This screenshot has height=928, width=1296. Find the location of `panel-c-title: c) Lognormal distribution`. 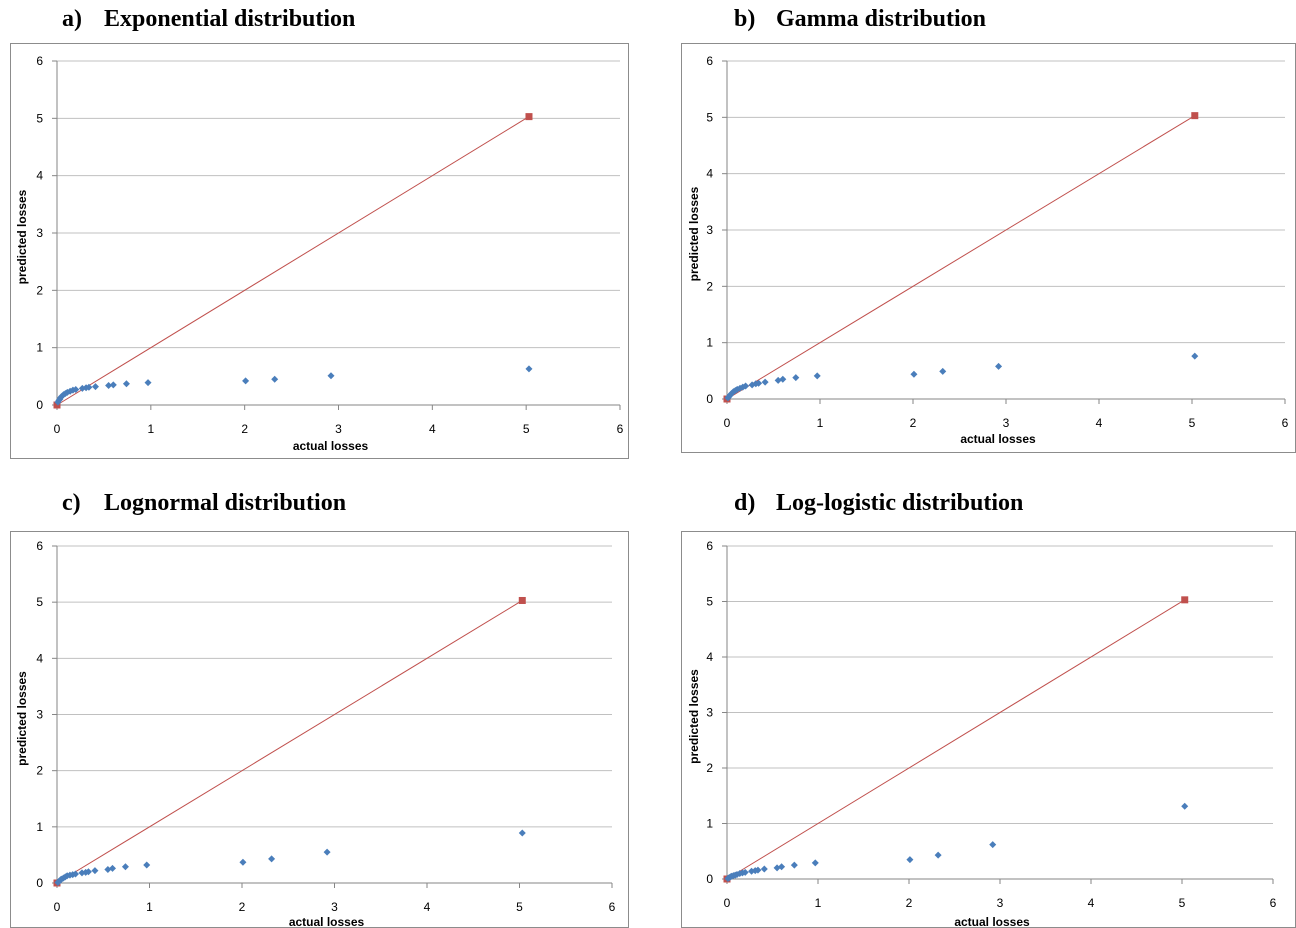

panel-c-title: c) Lognormal distribution is located at coordinates (204, 503).